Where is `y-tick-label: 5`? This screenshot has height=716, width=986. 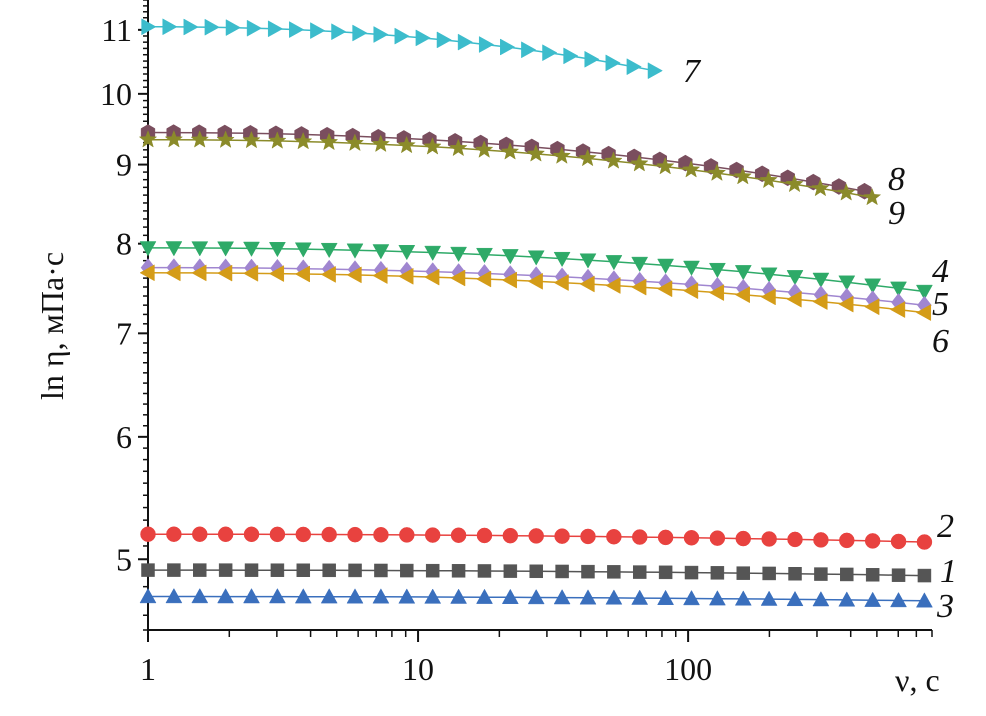 y-tick-label: 5 is located at coordinates (124, 559).